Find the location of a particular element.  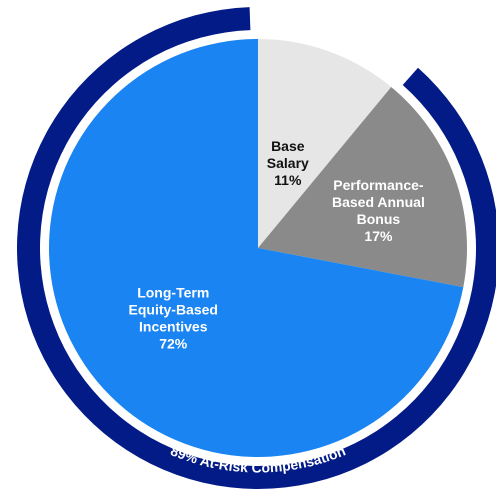

pie-label-base-salary: Base Salary 11% is located at coordinates (288, 163).